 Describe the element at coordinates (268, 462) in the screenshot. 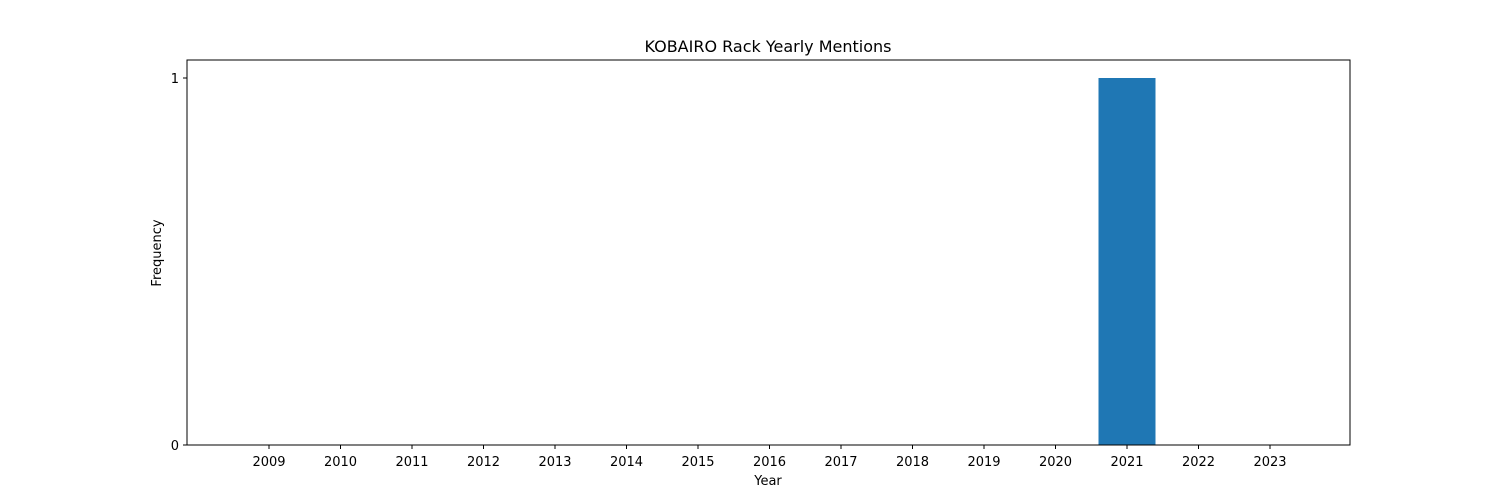

I see `x-tick-label: 2009` at that location.